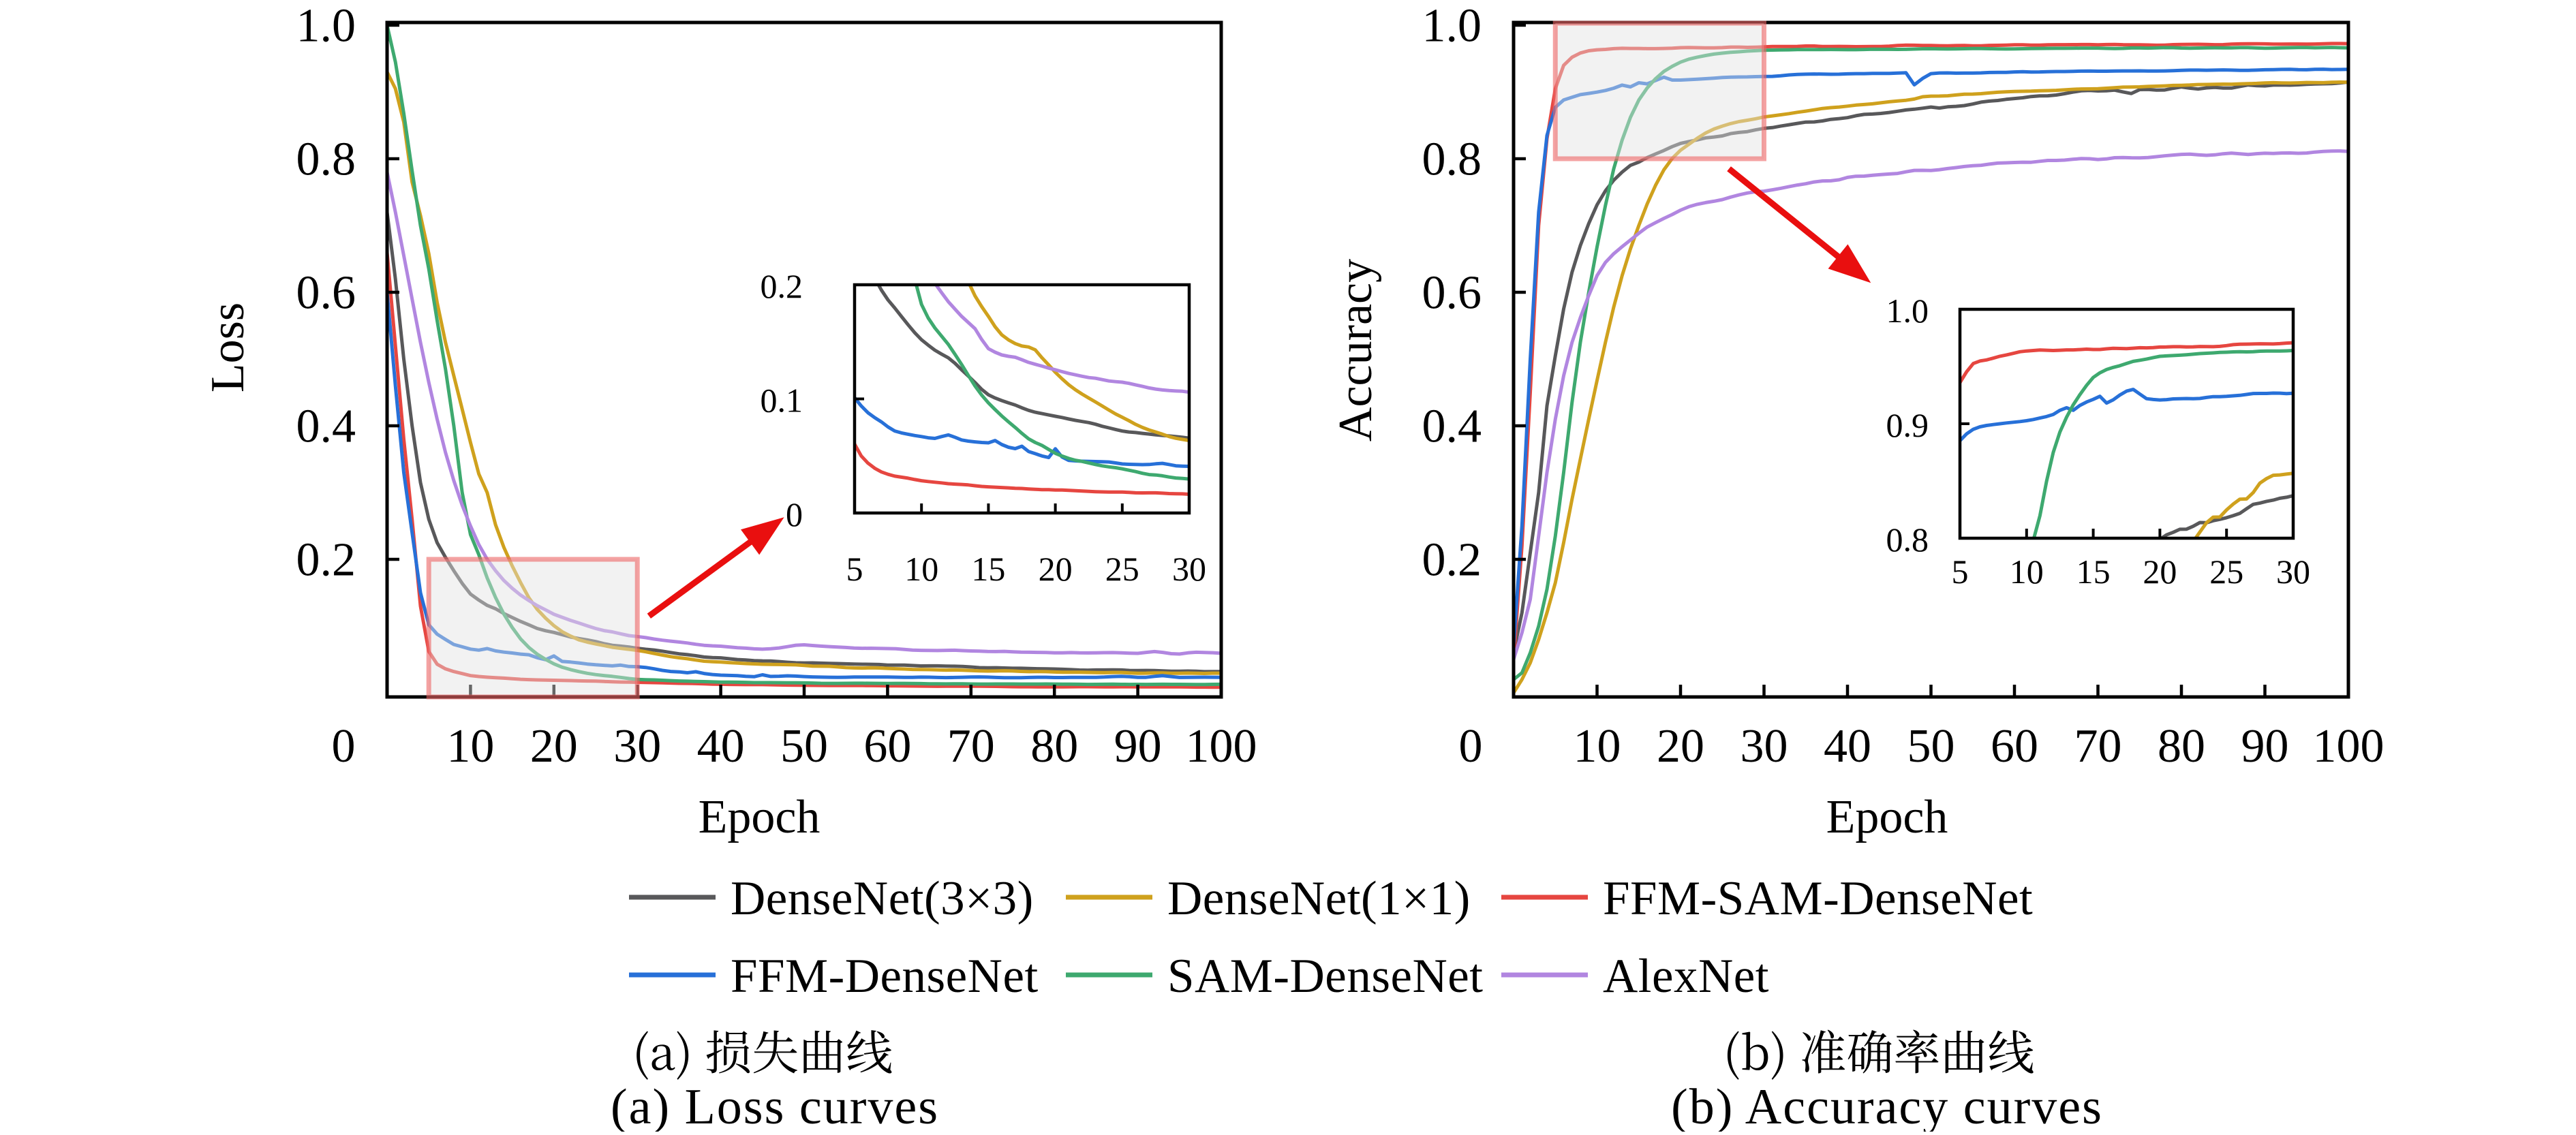  I want to click on accuracy-x-tick-label: 60, so click(2015, 747).